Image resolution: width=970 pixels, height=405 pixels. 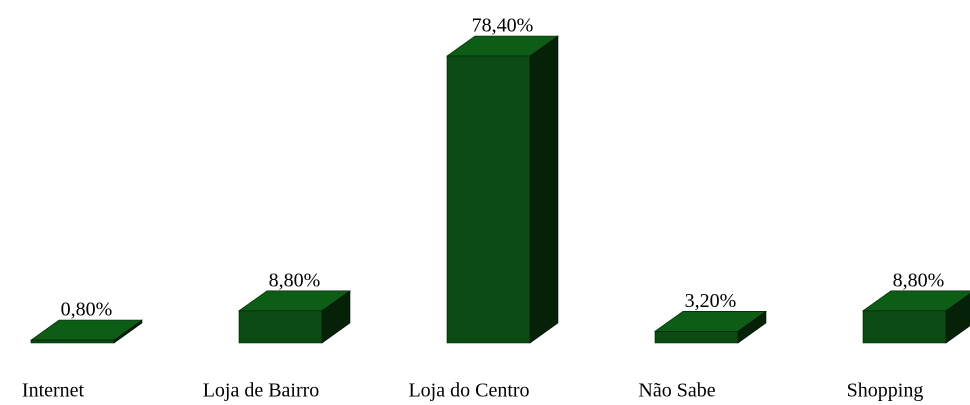 What do you see at coordinates (676, 391) in the screenshot?
I see `x-tick-label: Não Sabe` at bounding box center [676, 391].